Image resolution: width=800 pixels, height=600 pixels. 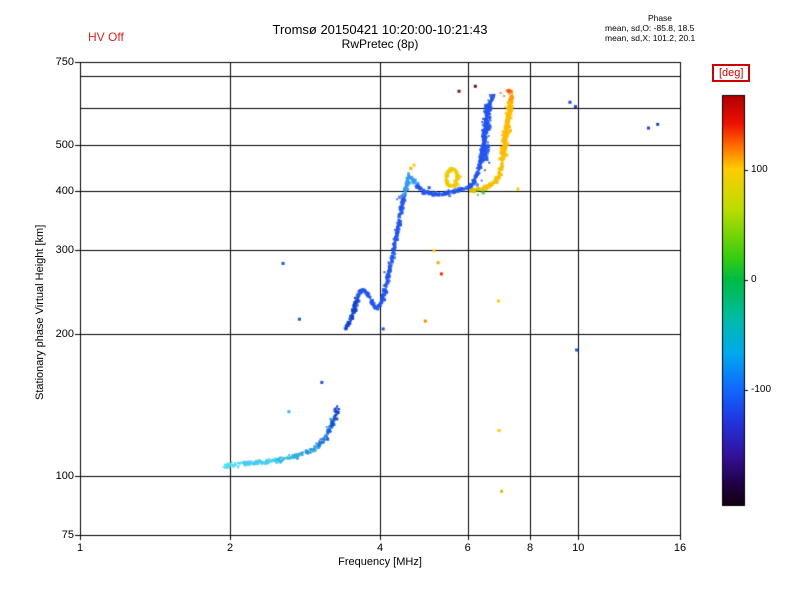 I want to click on phase-x-stats: mean, sd,X: 101.2, 20.1, so click(x=650, y=38).